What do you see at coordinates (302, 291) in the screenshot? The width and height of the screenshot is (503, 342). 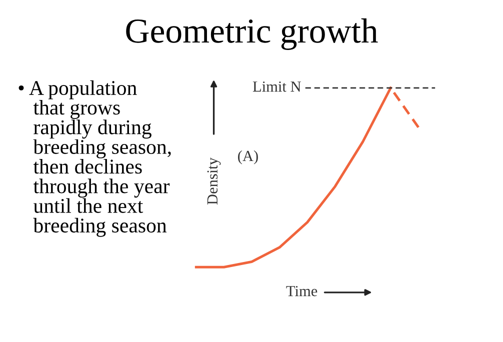 I see `x-axis-title: Time` at bounding box center [302, 291].